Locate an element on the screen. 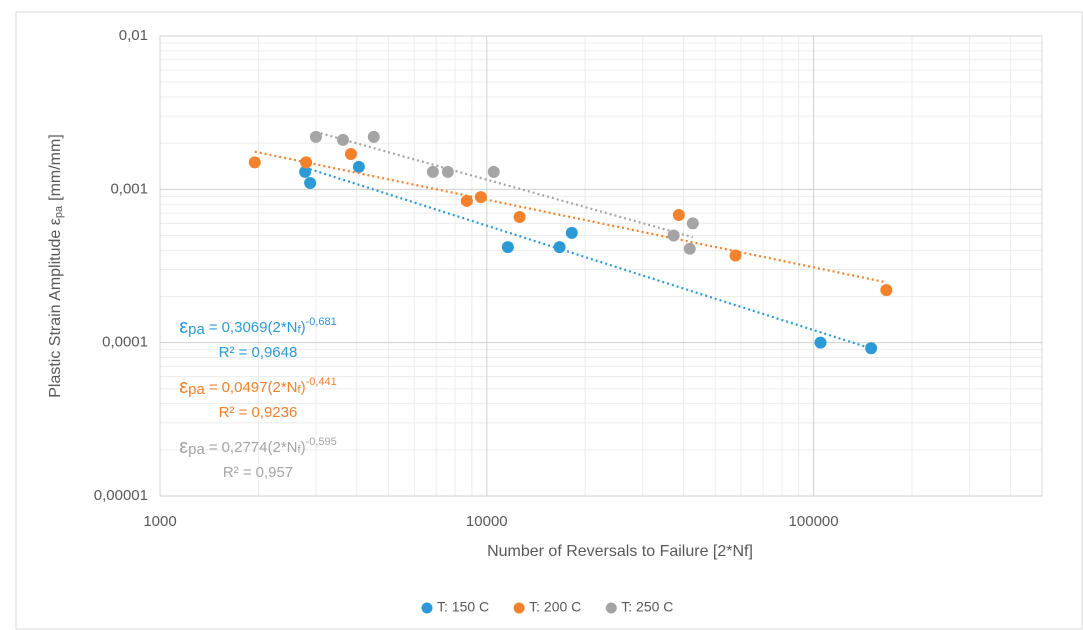  fit-equation: εpa = 0,2774(2*Nf)-0,595 is located at coordinates (258, 447).